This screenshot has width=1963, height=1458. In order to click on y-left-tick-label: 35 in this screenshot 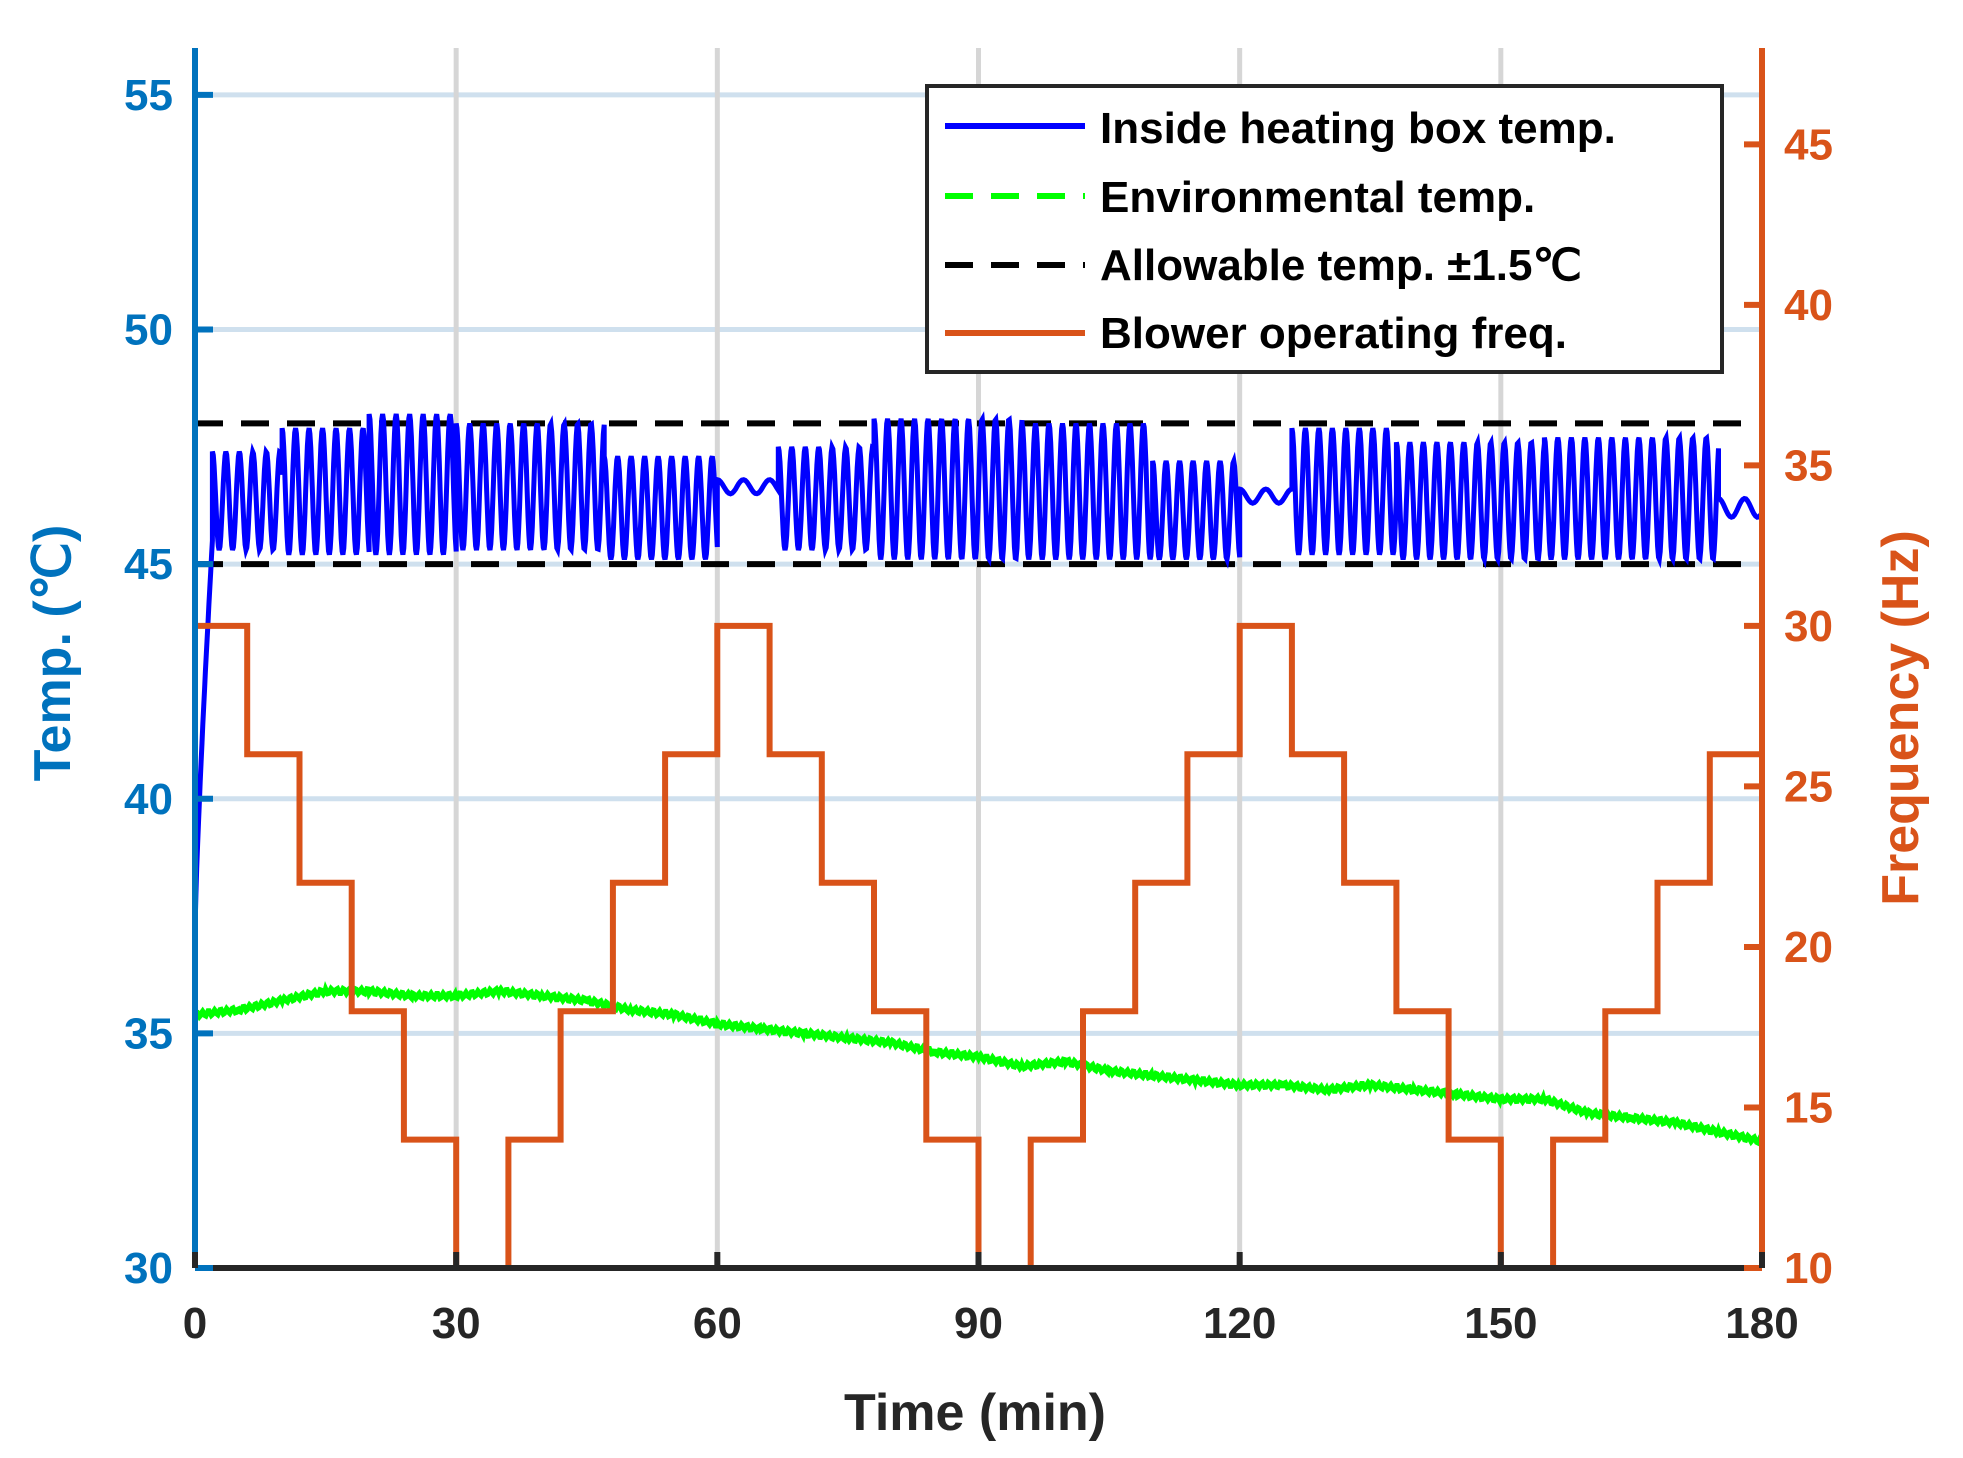, I will do `click(148, 1033)`.